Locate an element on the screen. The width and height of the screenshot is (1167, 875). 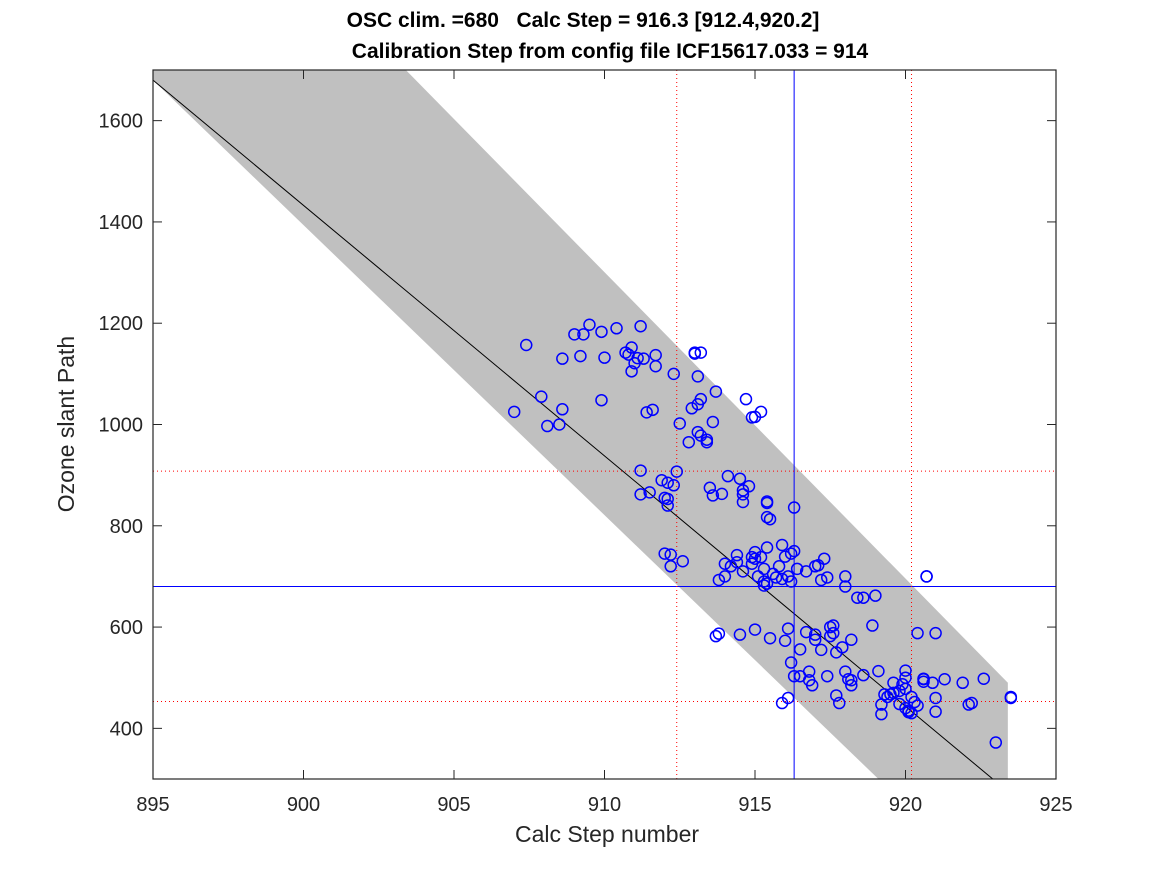
x-tick-label-1: 900 is located at coordinates (303, 805).